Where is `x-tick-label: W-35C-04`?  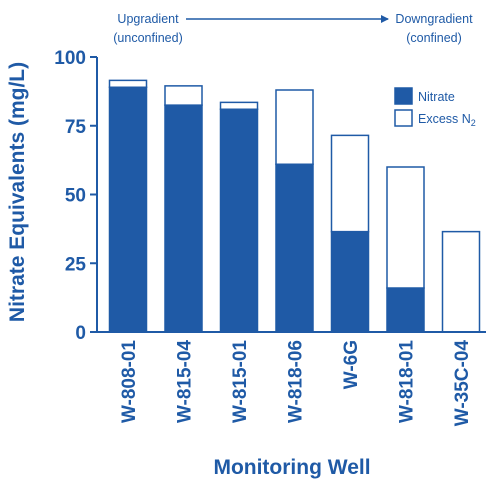
x-tick-label: W-35C-04 is located at coordinates (462, 383).